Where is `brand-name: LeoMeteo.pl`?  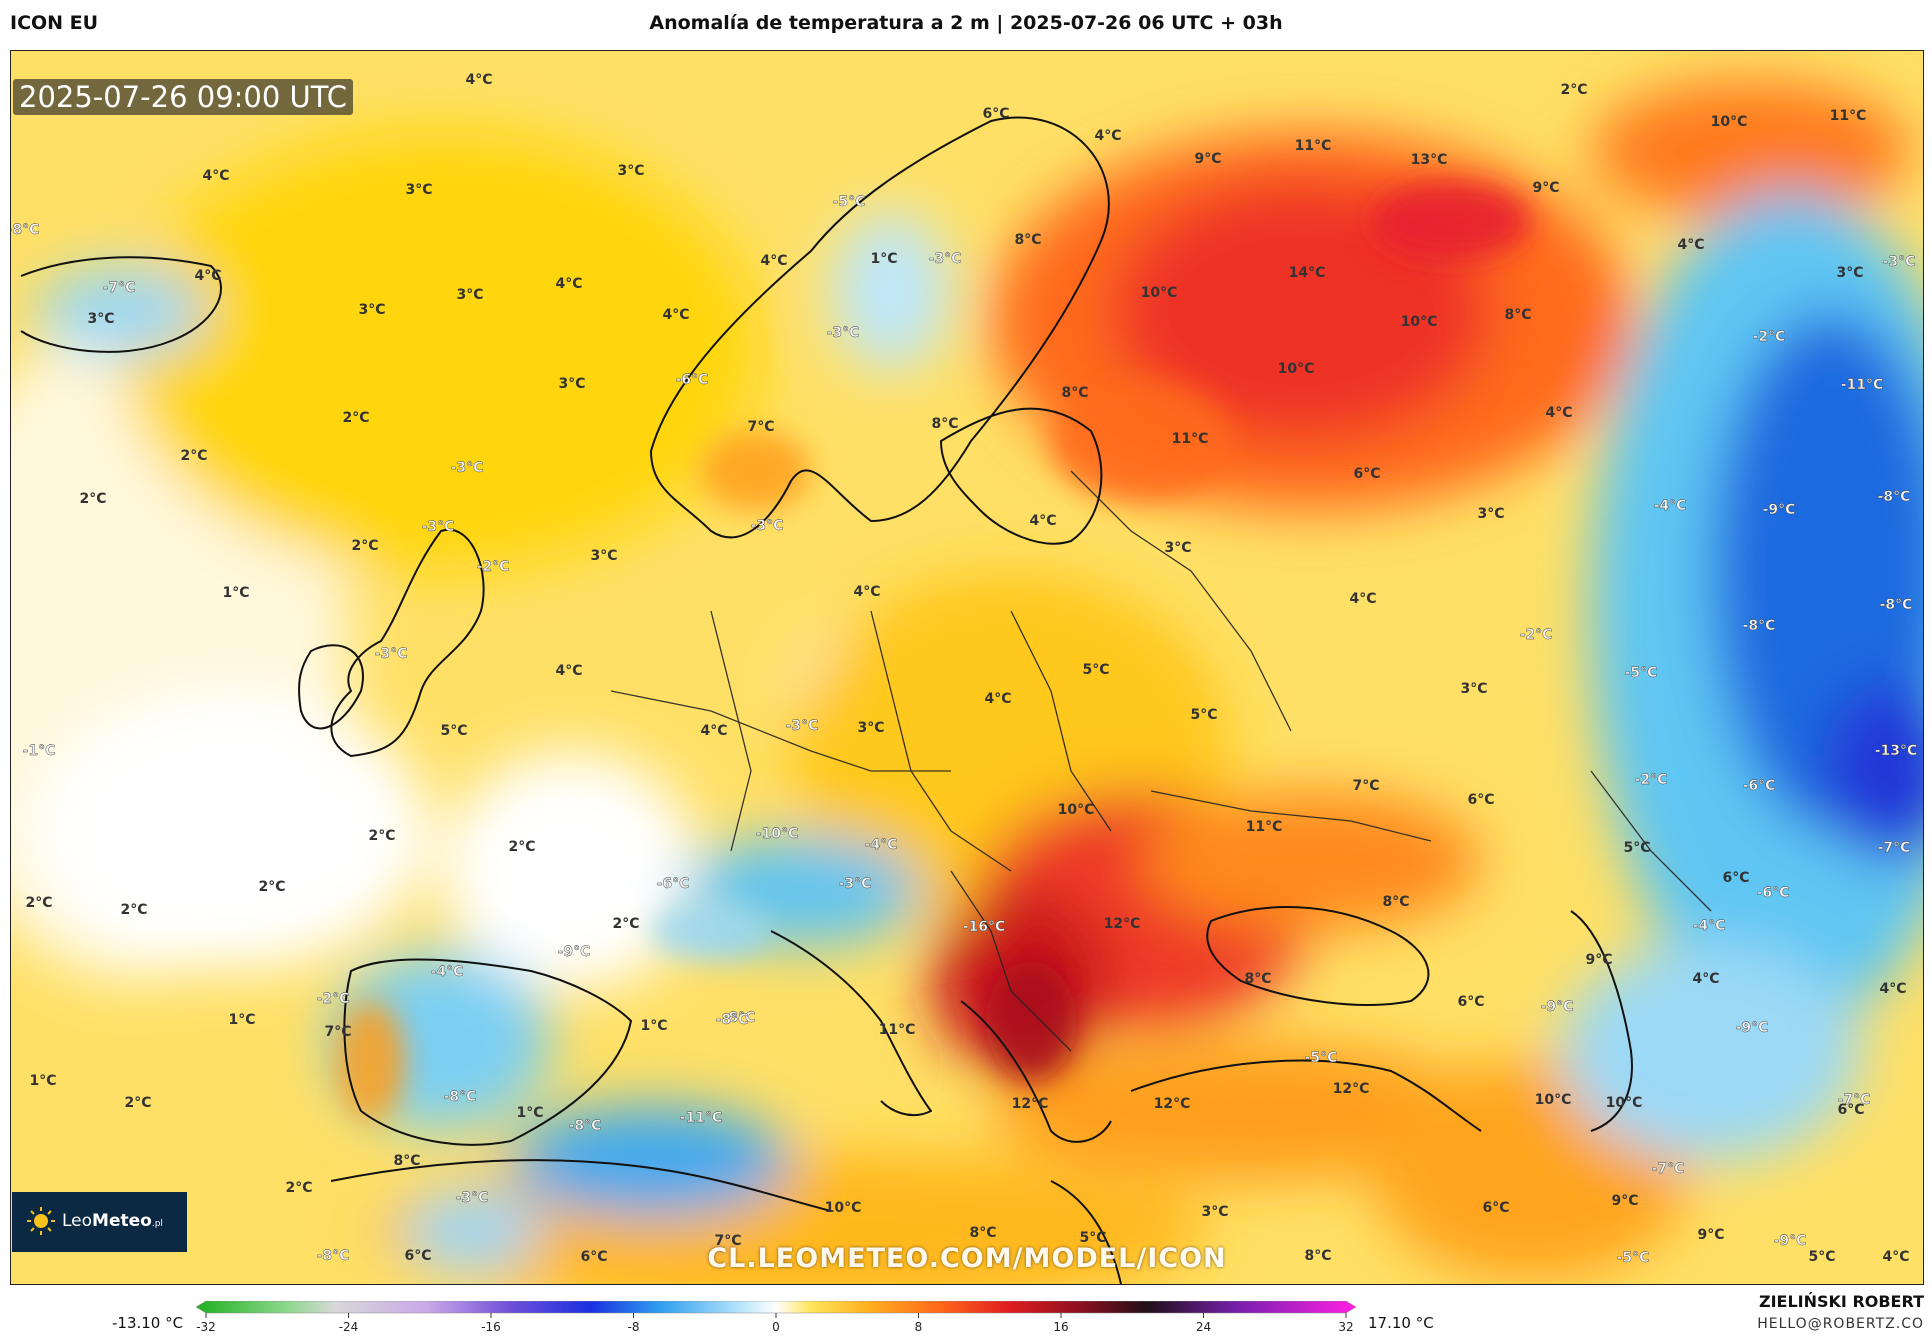
brand-name: LeoMeteo.pl is located at coordinates (112, 1221).